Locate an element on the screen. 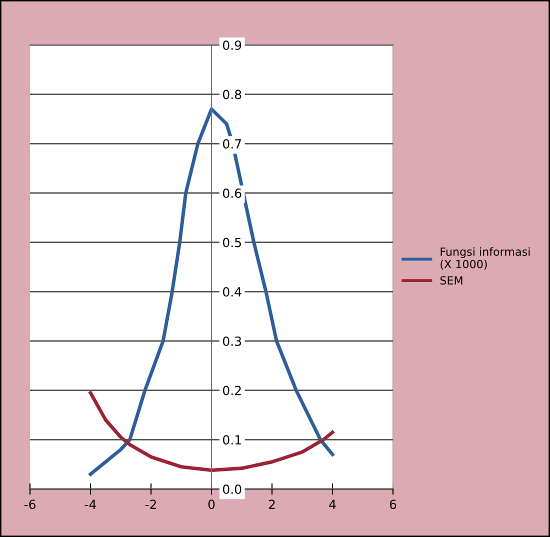 Image resolution: width=550 pixels, height=537 pixels. x-tick-label: 0 is located at coordinates (211, 505).